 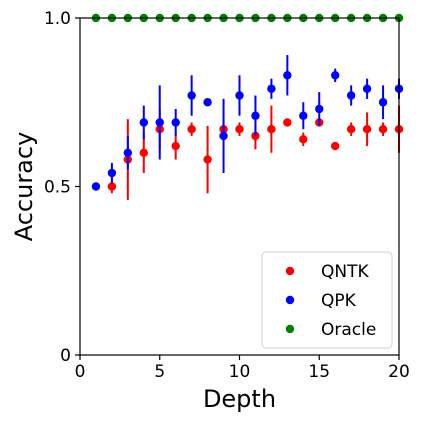 What do you see at coordinates (159, 372) in the screenshot?
I see `x-tick-label: 5` at bounding box center [159, 372].